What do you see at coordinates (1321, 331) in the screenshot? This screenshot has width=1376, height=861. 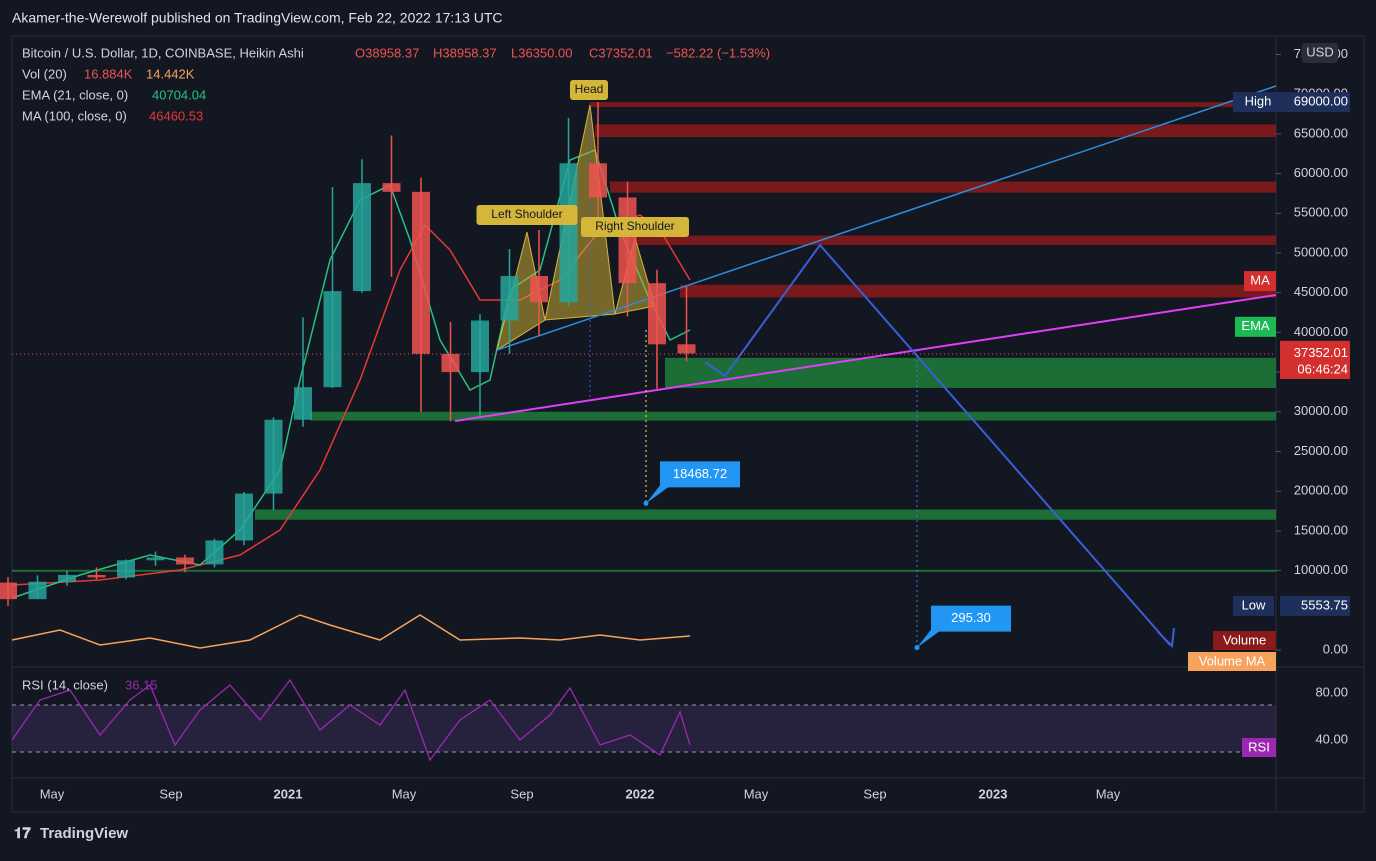 I see `y-tick-label: 40000.00` at bounding box center [1321, 331].